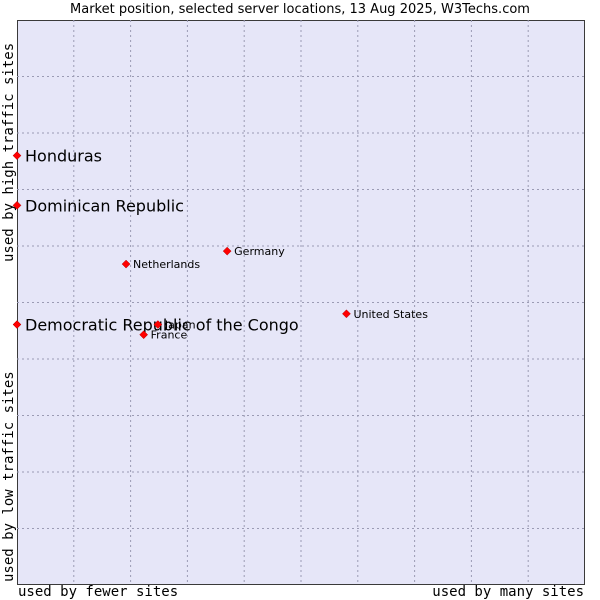  What do you see at coordinates (98, 592) in the screenshot?
I see `x-axis-label-left: used by fewer sites` at bounding box center [98, 592].